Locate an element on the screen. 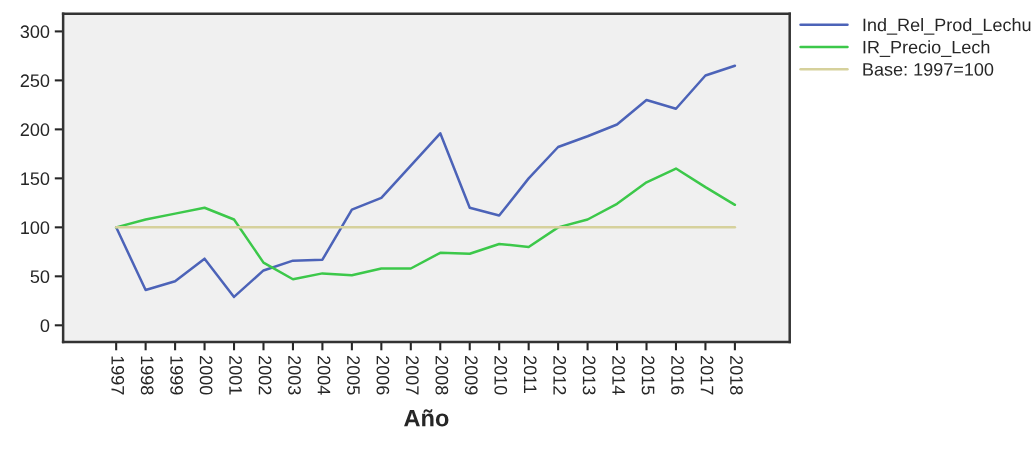  y-tick-label: 0 is located at coordinates (45, 326).